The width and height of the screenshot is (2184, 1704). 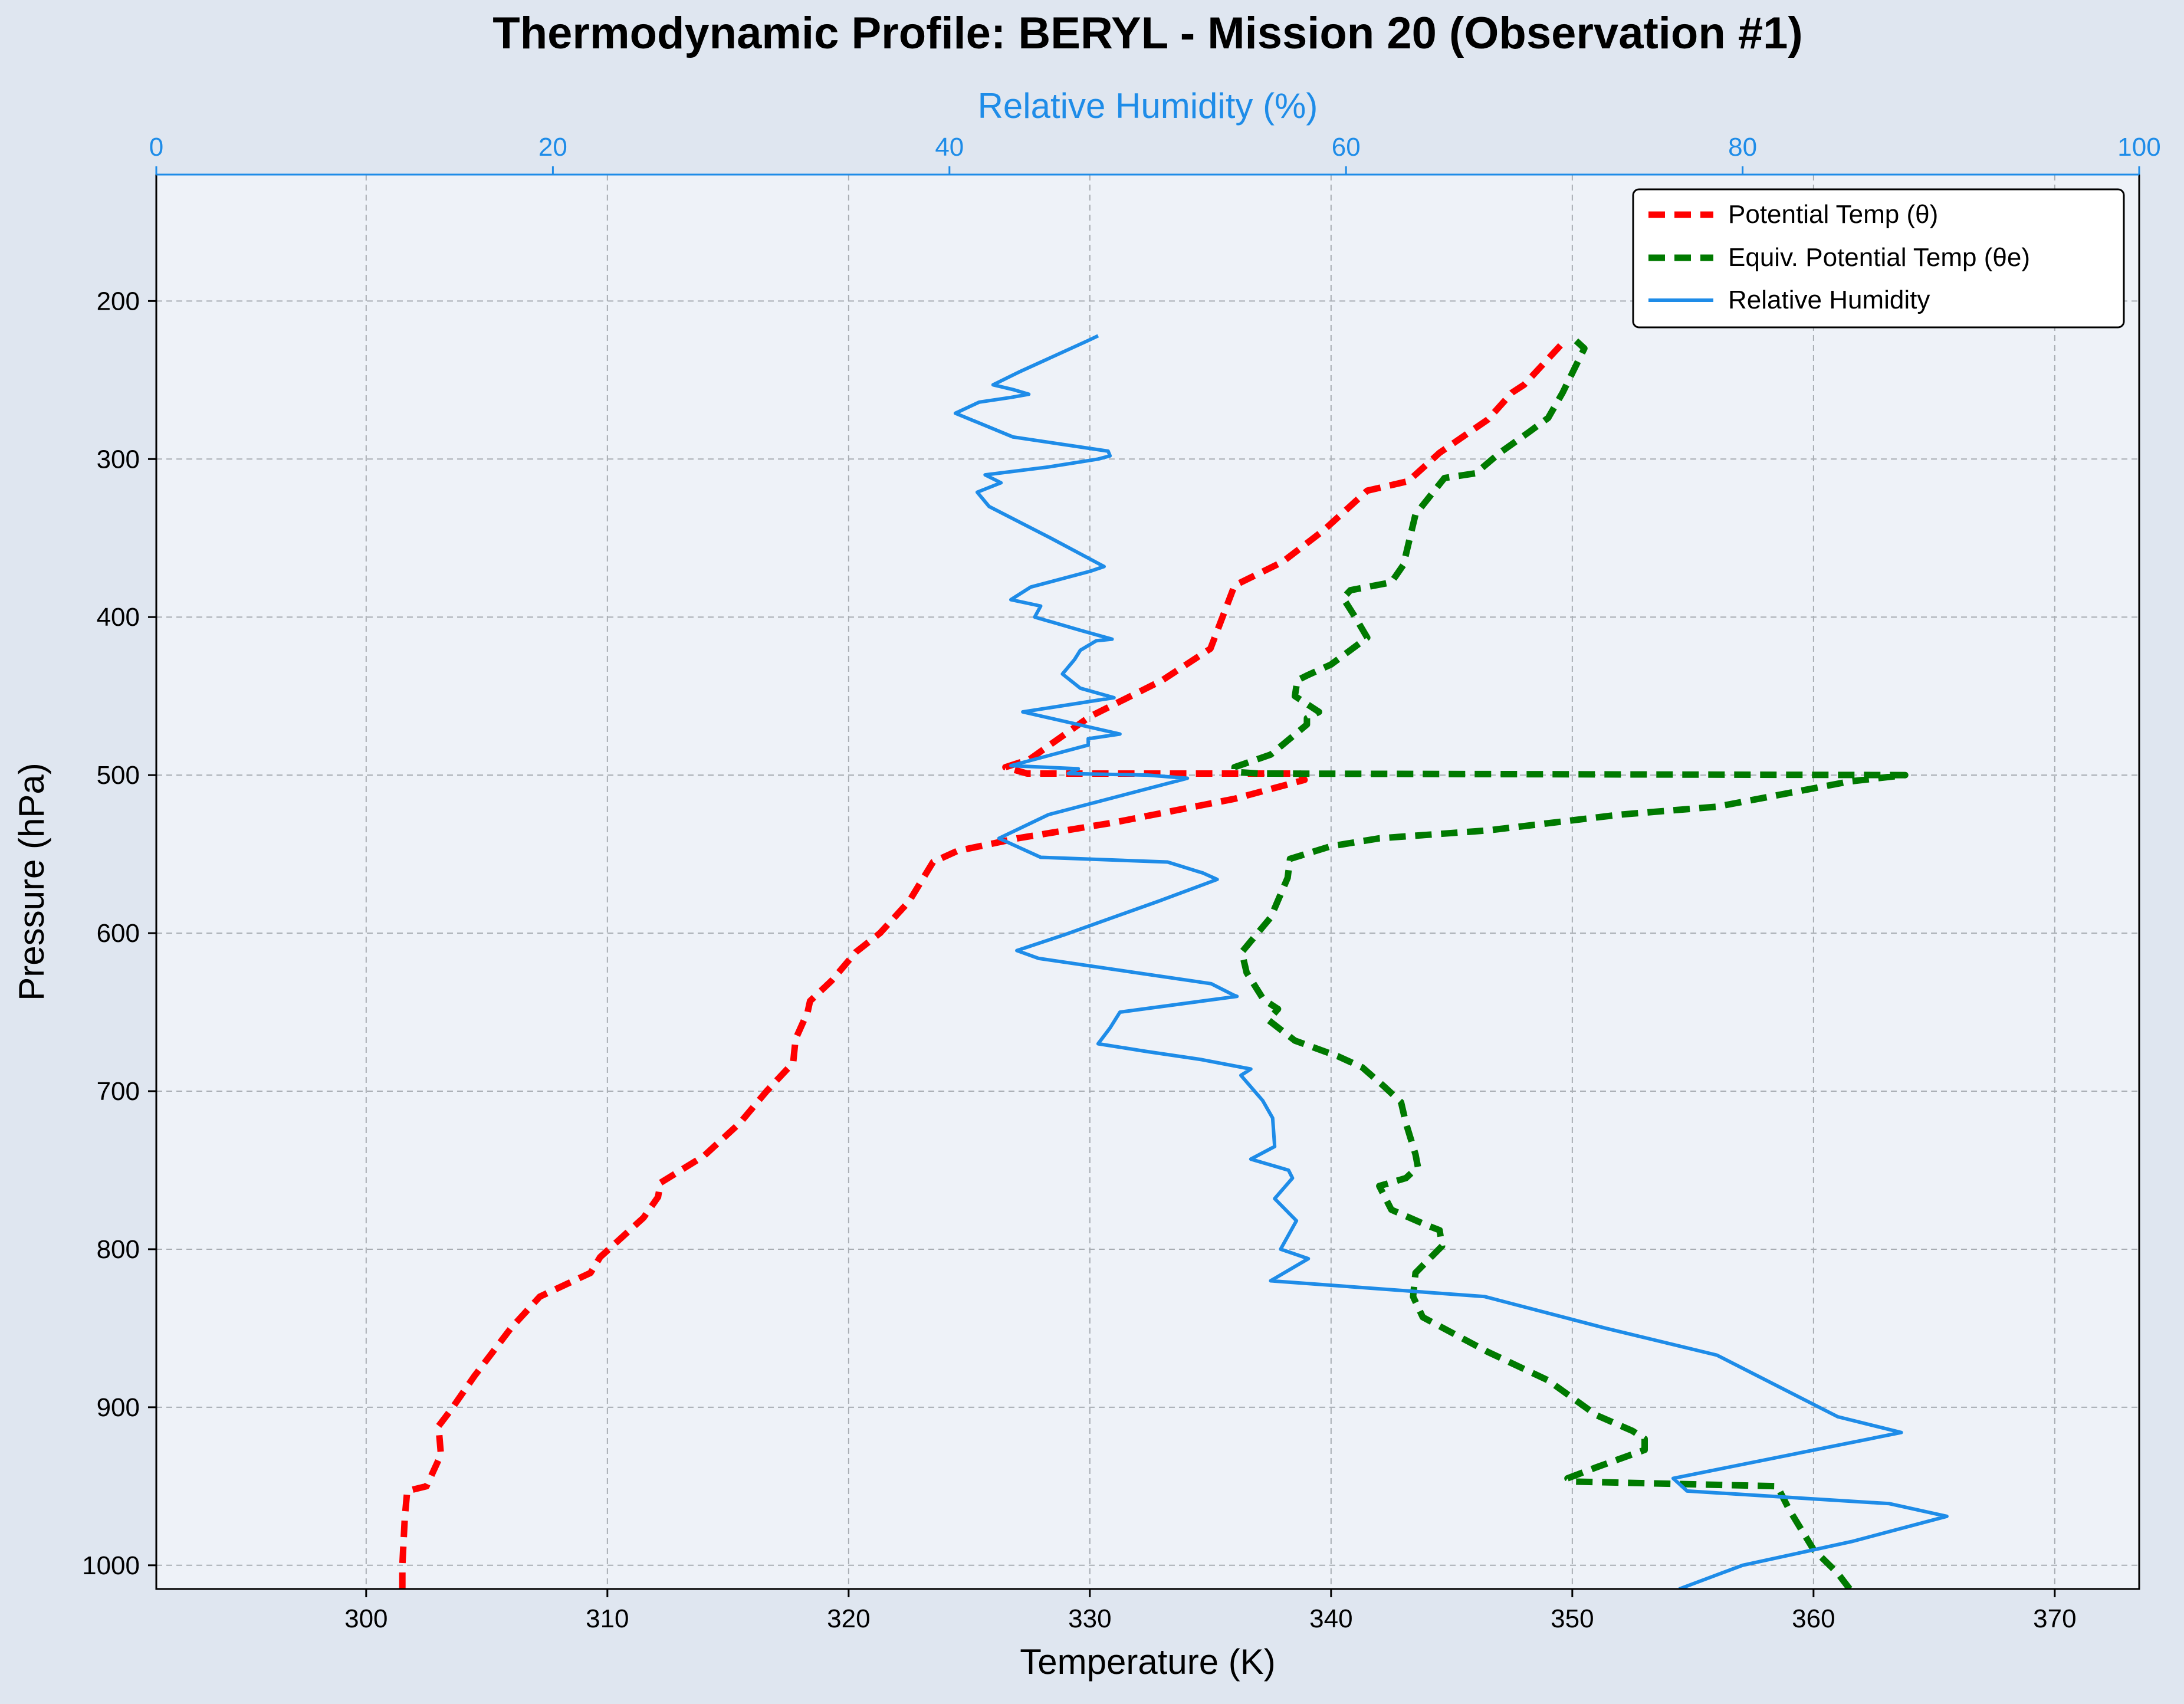 I want to click on x2-axis-label: Relative Humidity (%), so click(x=1148, y=106).